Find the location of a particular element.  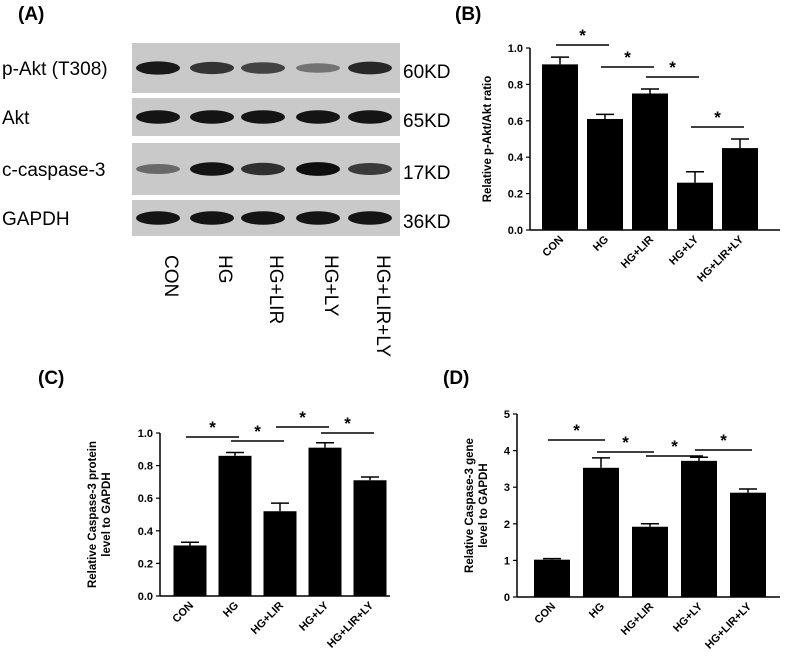

panel-label-d: (D) is located at coordinates (456, 378).